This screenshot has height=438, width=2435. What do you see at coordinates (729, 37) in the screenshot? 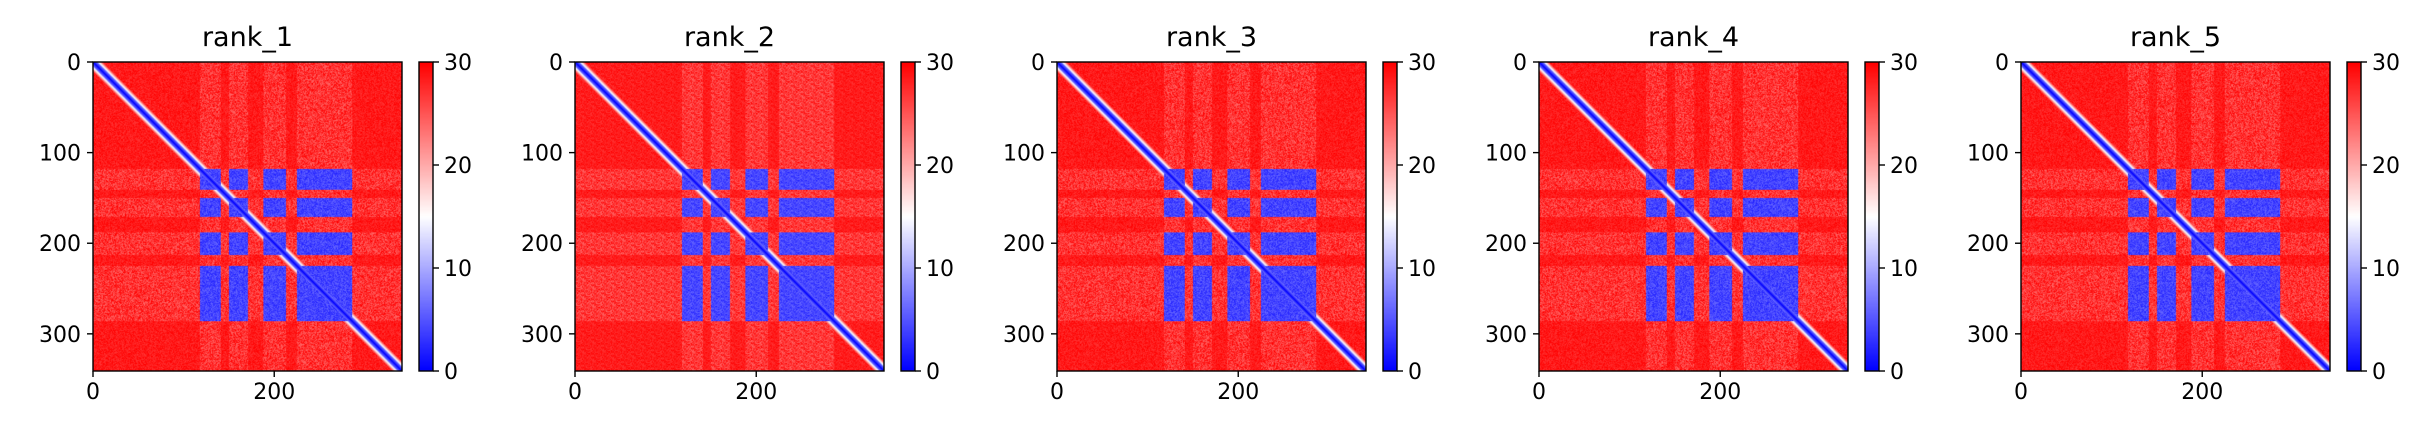
I see `panel-title: rank_2` at bounding box center [729, 37].